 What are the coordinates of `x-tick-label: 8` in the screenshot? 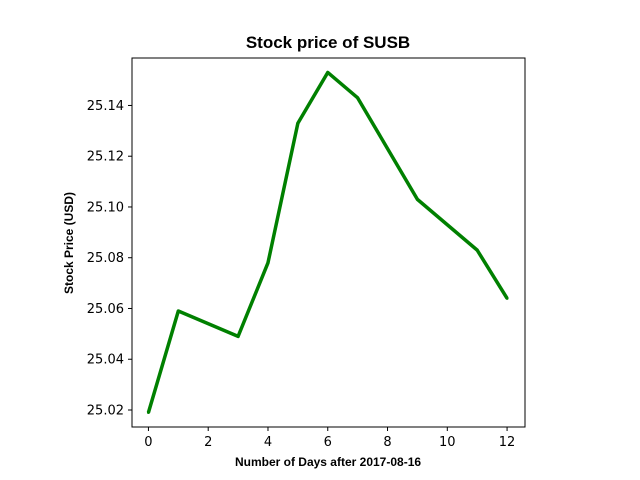 It's located at (387, 442).